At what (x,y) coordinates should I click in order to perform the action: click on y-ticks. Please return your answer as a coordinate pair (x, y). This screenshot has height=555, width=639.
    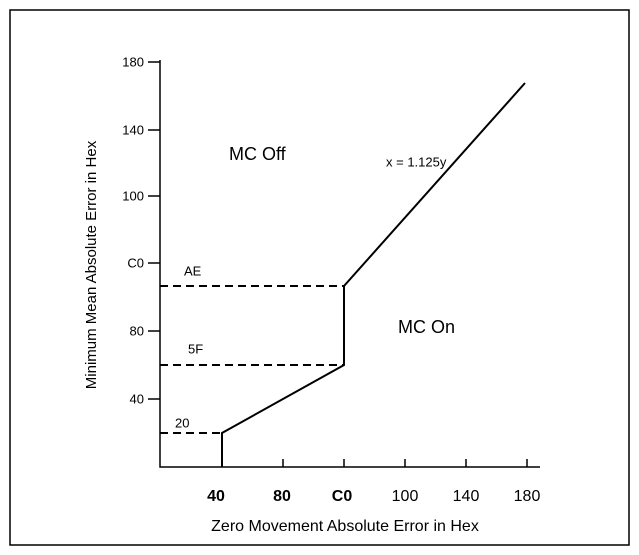
    Looking at the image, I should click on (154, 230).